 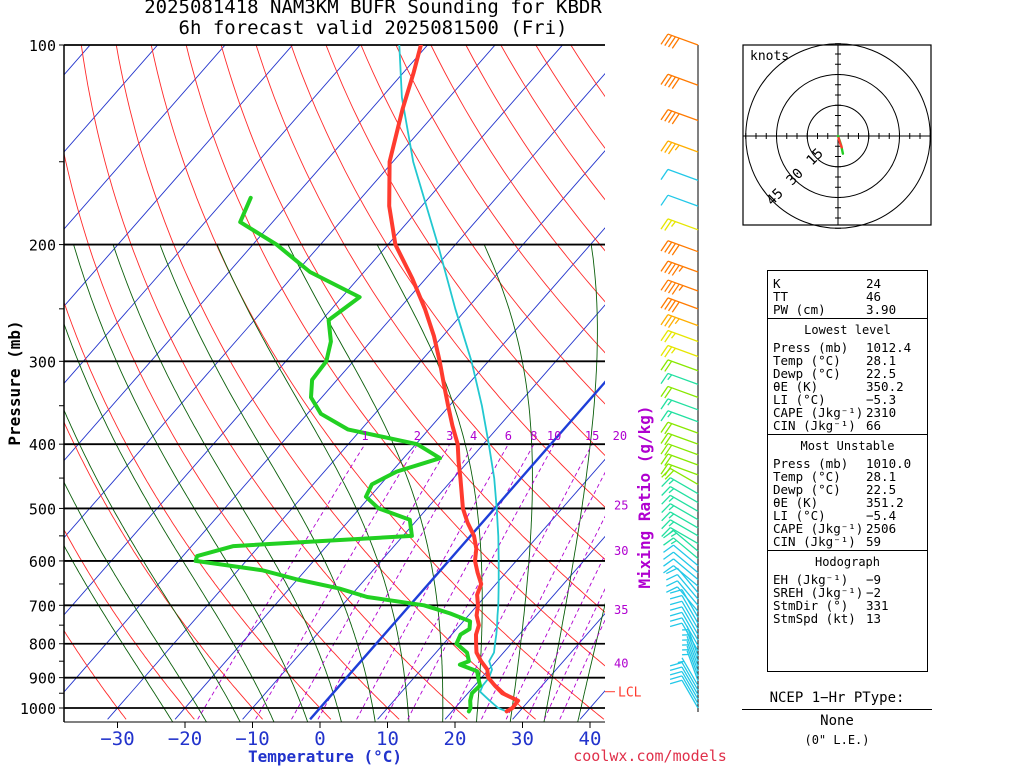 I want to click on hodograph-param-value: 13, so click(x=874, y=618).